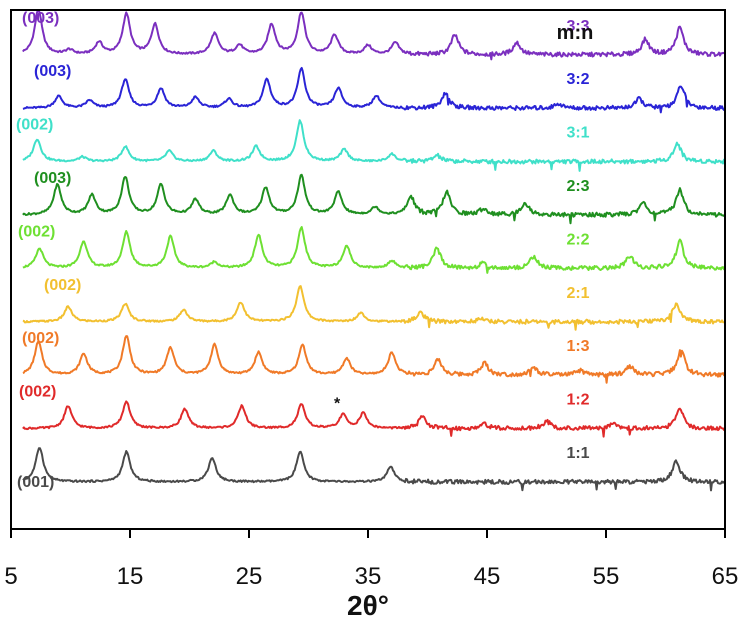 Image resolution: width=747 pixels, height=627 pixels. Describe the element at coordinates (577, 239) in the screenshot. I see `ratio-label-2-2: 2:2` at that location.